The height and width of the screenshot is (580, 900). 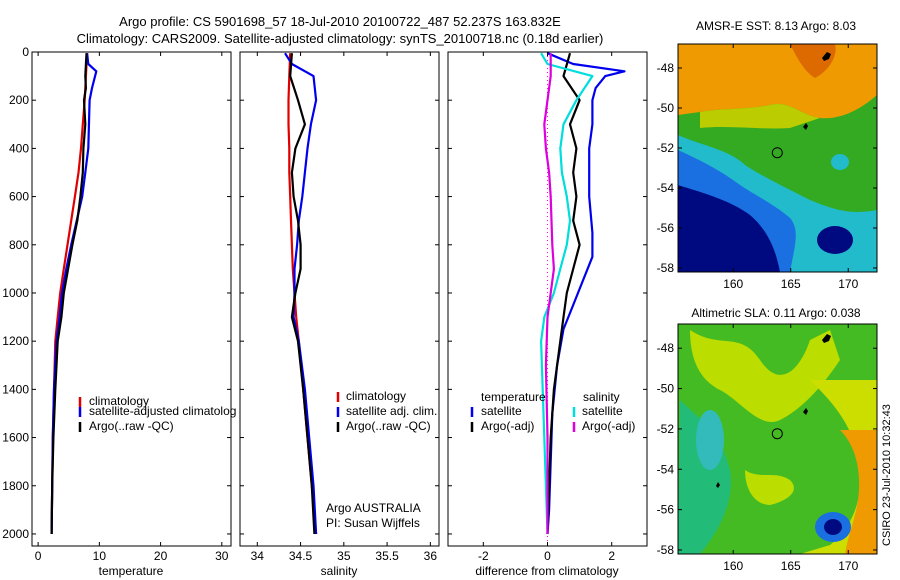 I want to click on float-pi: PI: Susan Wijffels, so click(x=373, y=523).